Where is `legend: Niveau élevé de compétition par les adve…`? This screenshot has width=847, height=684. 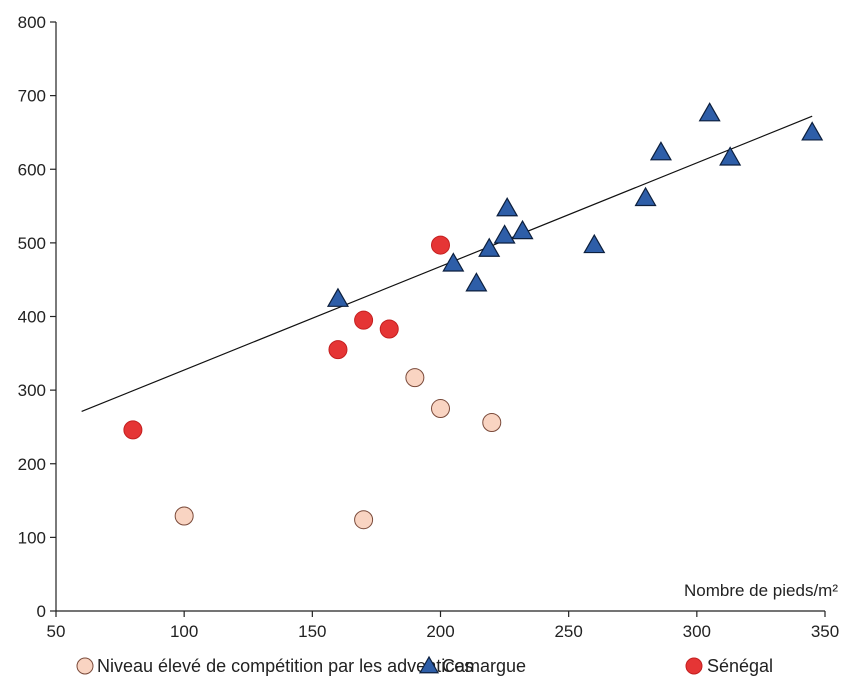 legend: Niveau élevé de compétition par les adve… is located at coordinates (424, 665).